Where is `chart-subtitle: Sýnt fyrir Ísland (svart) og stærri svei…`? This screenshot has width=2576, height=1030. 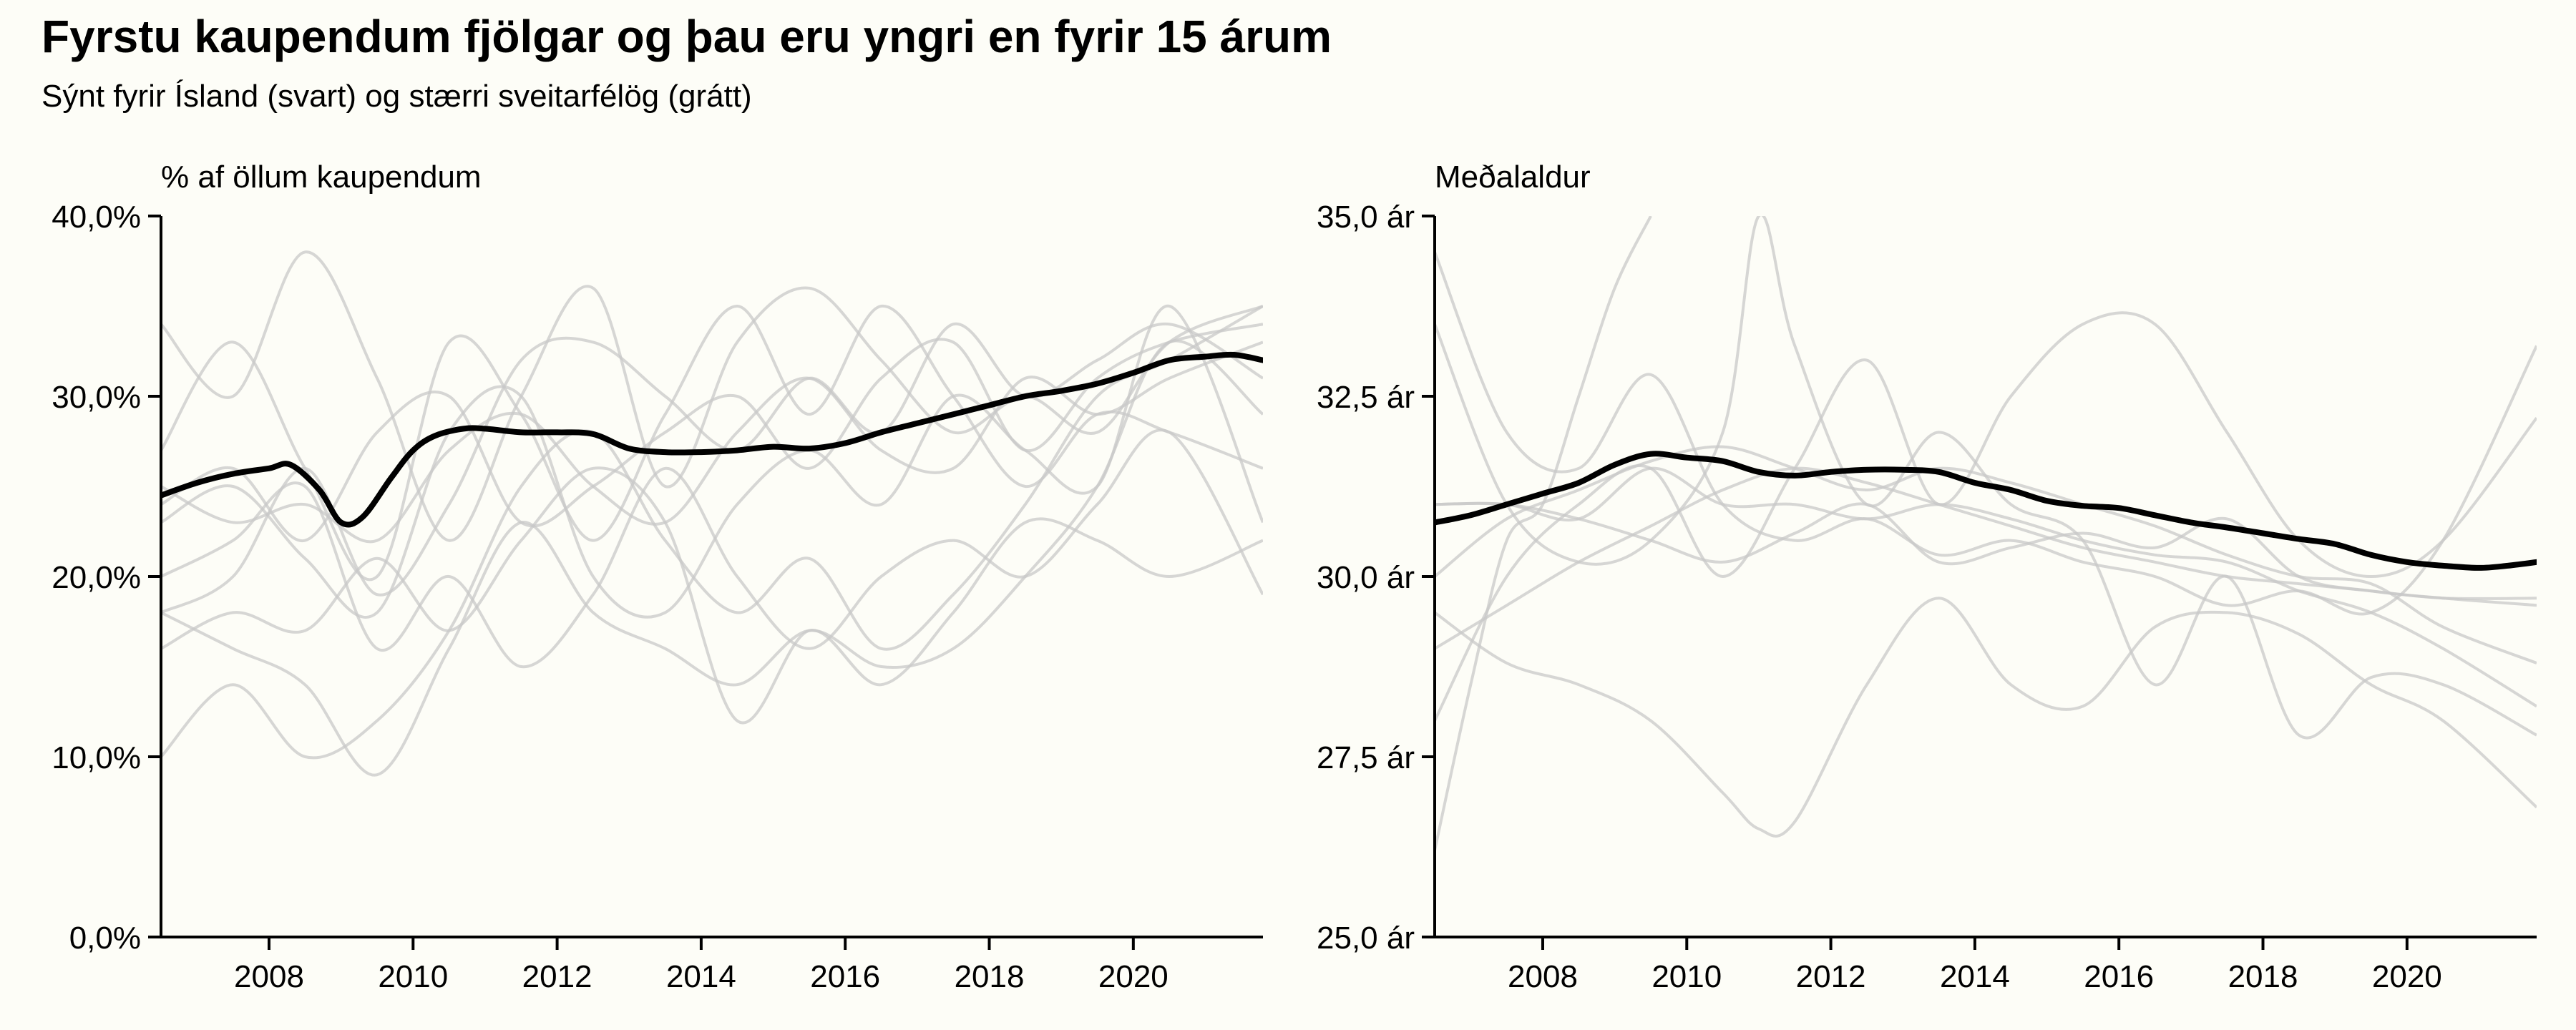 chart-subtitle: Sýnt fyrir Ísland (svart) og stærri svei… is located at coordinates (397, 96).